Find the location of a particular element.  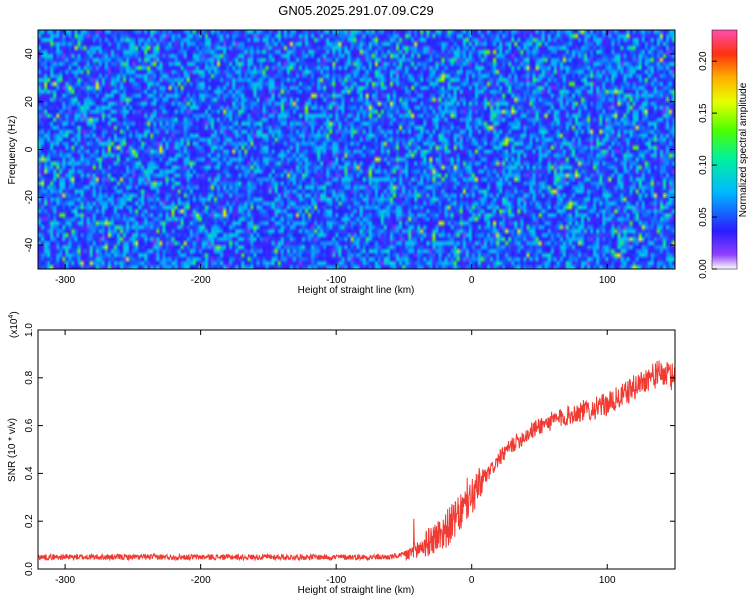

snr-y-tick-label: 0.0 is located at coordinates (29, 569).